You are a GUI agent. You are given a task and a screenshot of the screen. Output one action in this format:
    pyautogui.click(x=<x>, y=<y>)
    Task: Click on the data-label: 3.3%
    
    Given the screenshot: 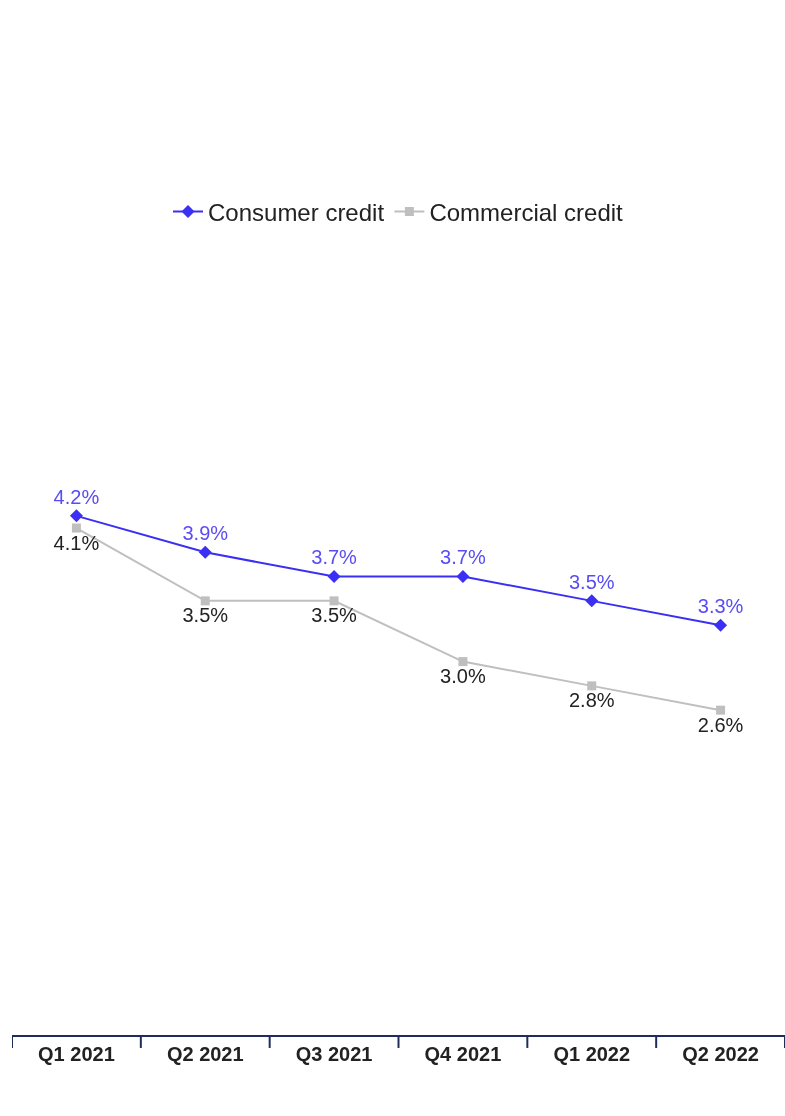 What is the action you would take?
    pyautogui.click(x=720, y=605)
    